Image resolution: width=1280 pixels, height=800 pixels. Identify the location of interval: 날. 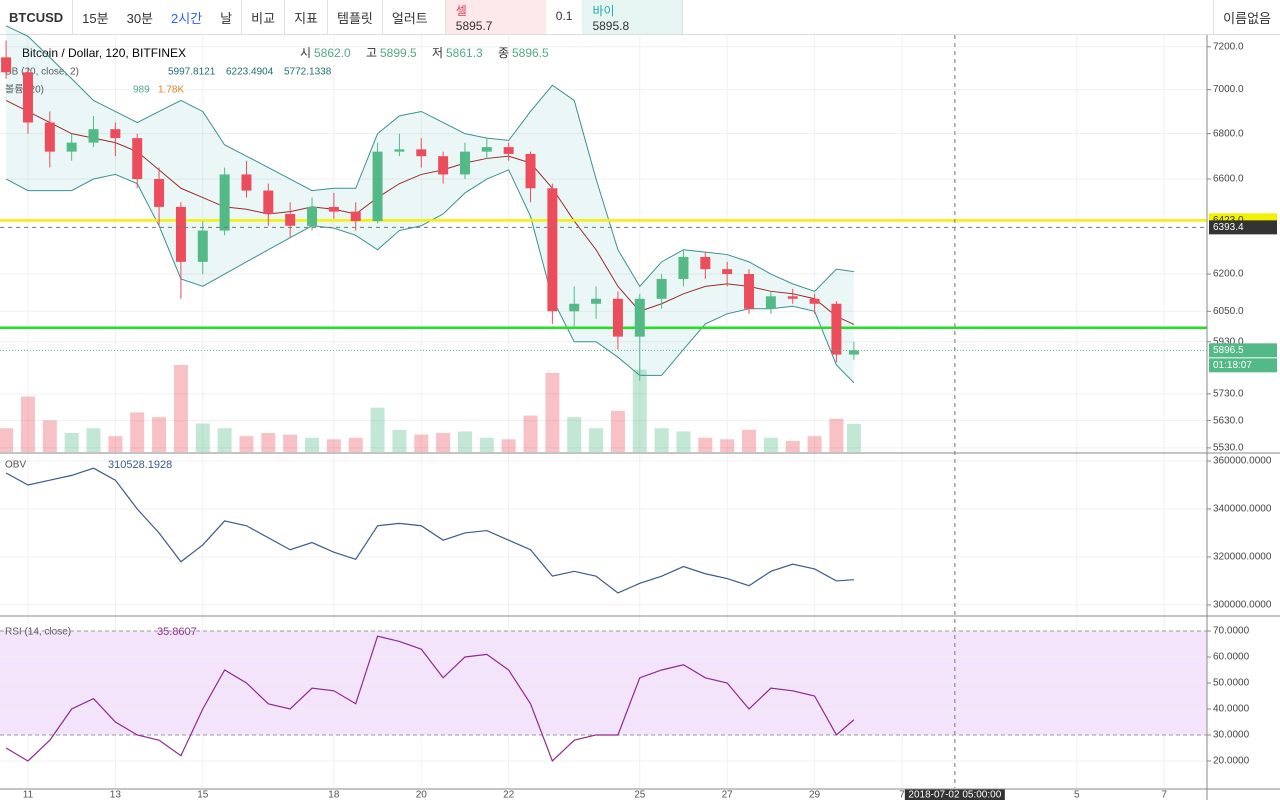
(226, 18).